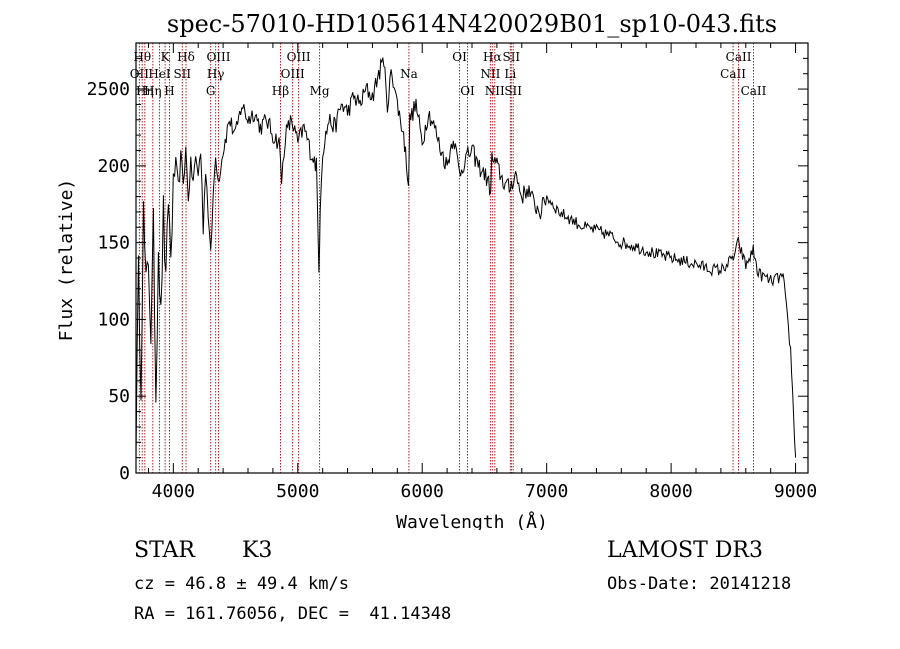 The height and width of the screenshot is (649, 900). What do you see at coordinates (685, 550) in the screenshot?
I see `survey-name: LAMOST DR3` at bounding box center [685, 550].